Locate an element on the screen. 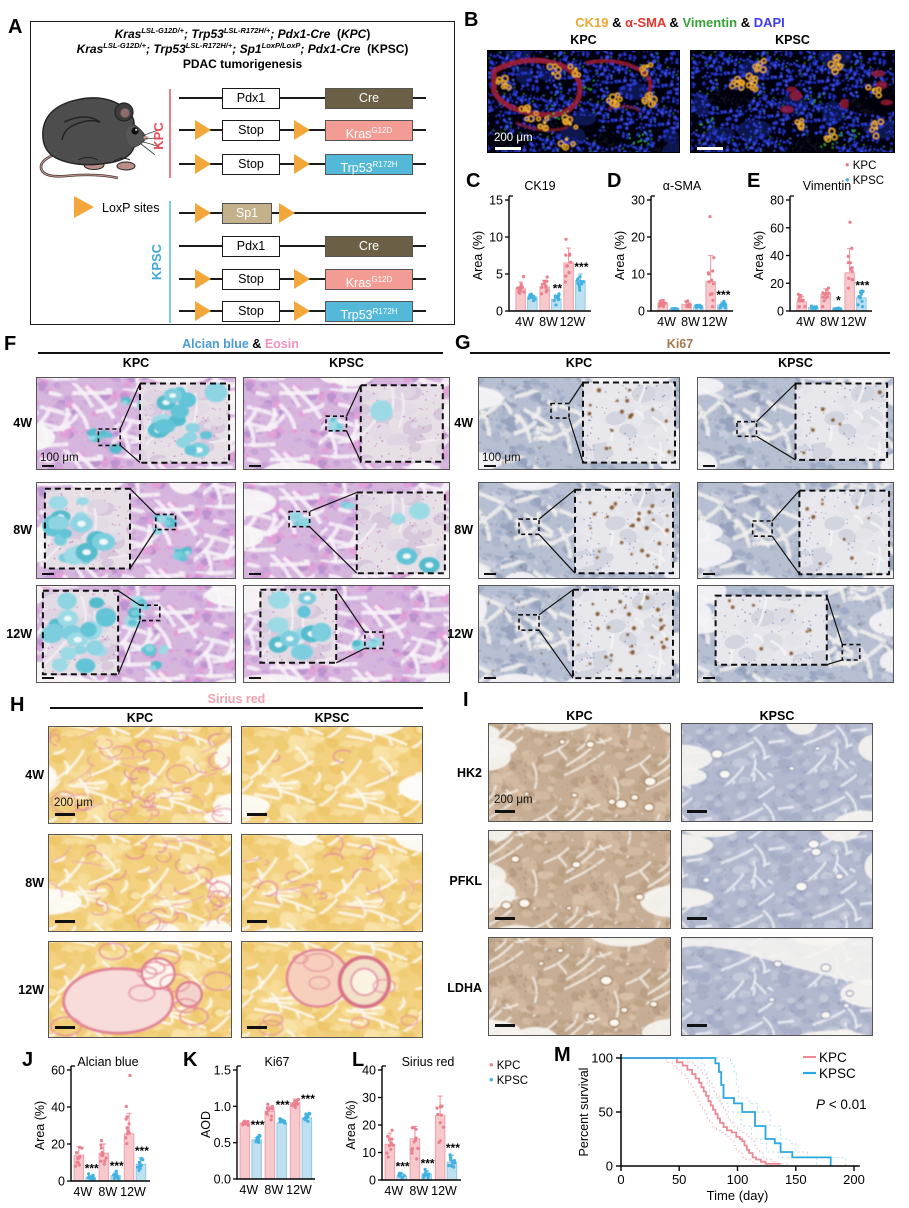 The height and width of the screenshot is (1208, 909). svg-text: Time (day) is located at coordinates (738, 1195).